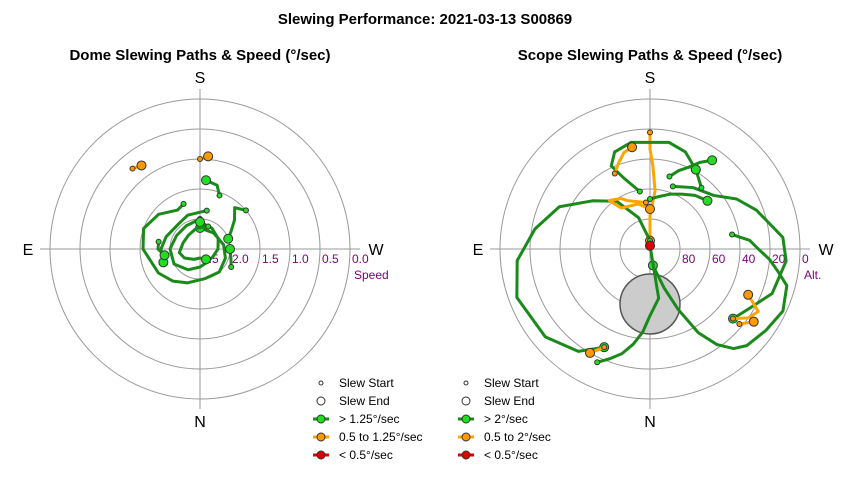 The width and height of the screenshot is (850, 480). I want to click on scope-panel-title: Scope Slewing Paths & Speed (°/sec), so click(650, 55).